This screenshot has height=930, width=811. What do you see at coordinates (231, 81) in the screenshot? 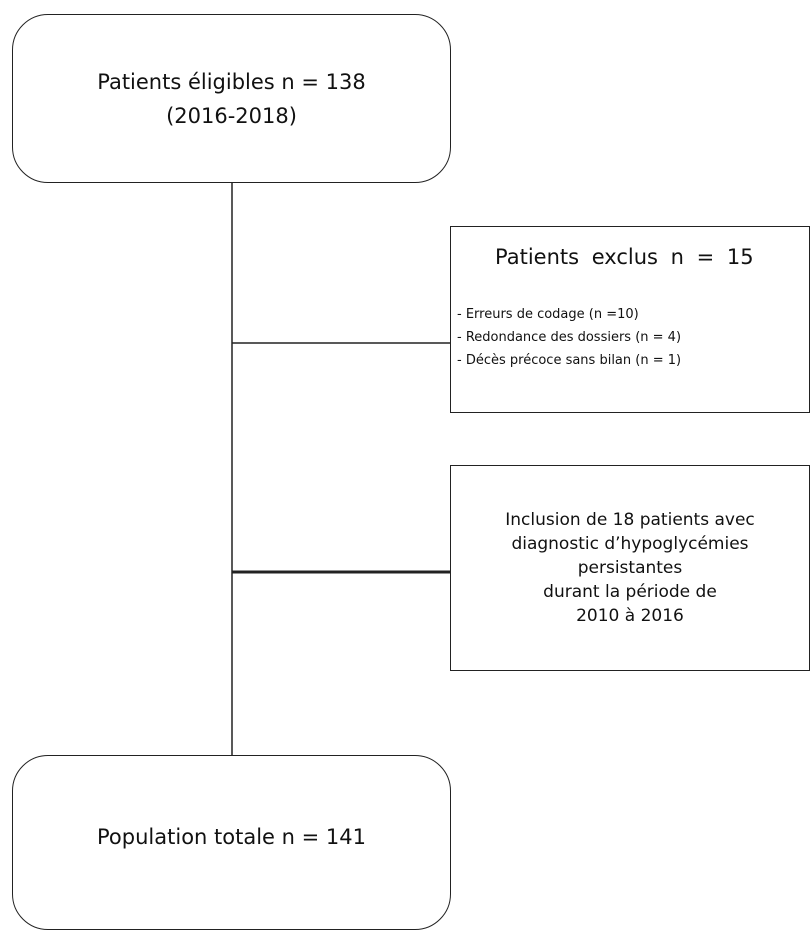
I see `text-line: Patients éligibles n = 138` at bounding box center [231, 81].